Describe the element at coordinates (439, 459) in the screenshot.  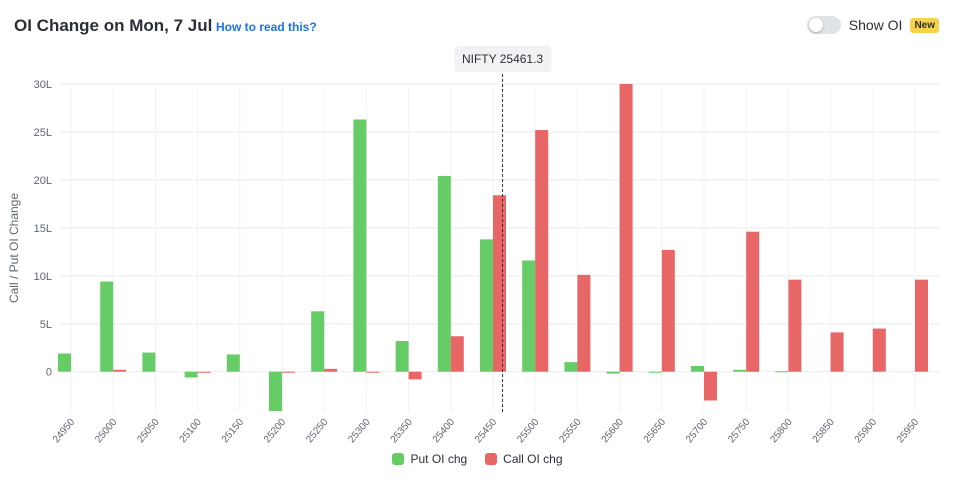
I see `legend-put-label: Put OI chg` at that location.